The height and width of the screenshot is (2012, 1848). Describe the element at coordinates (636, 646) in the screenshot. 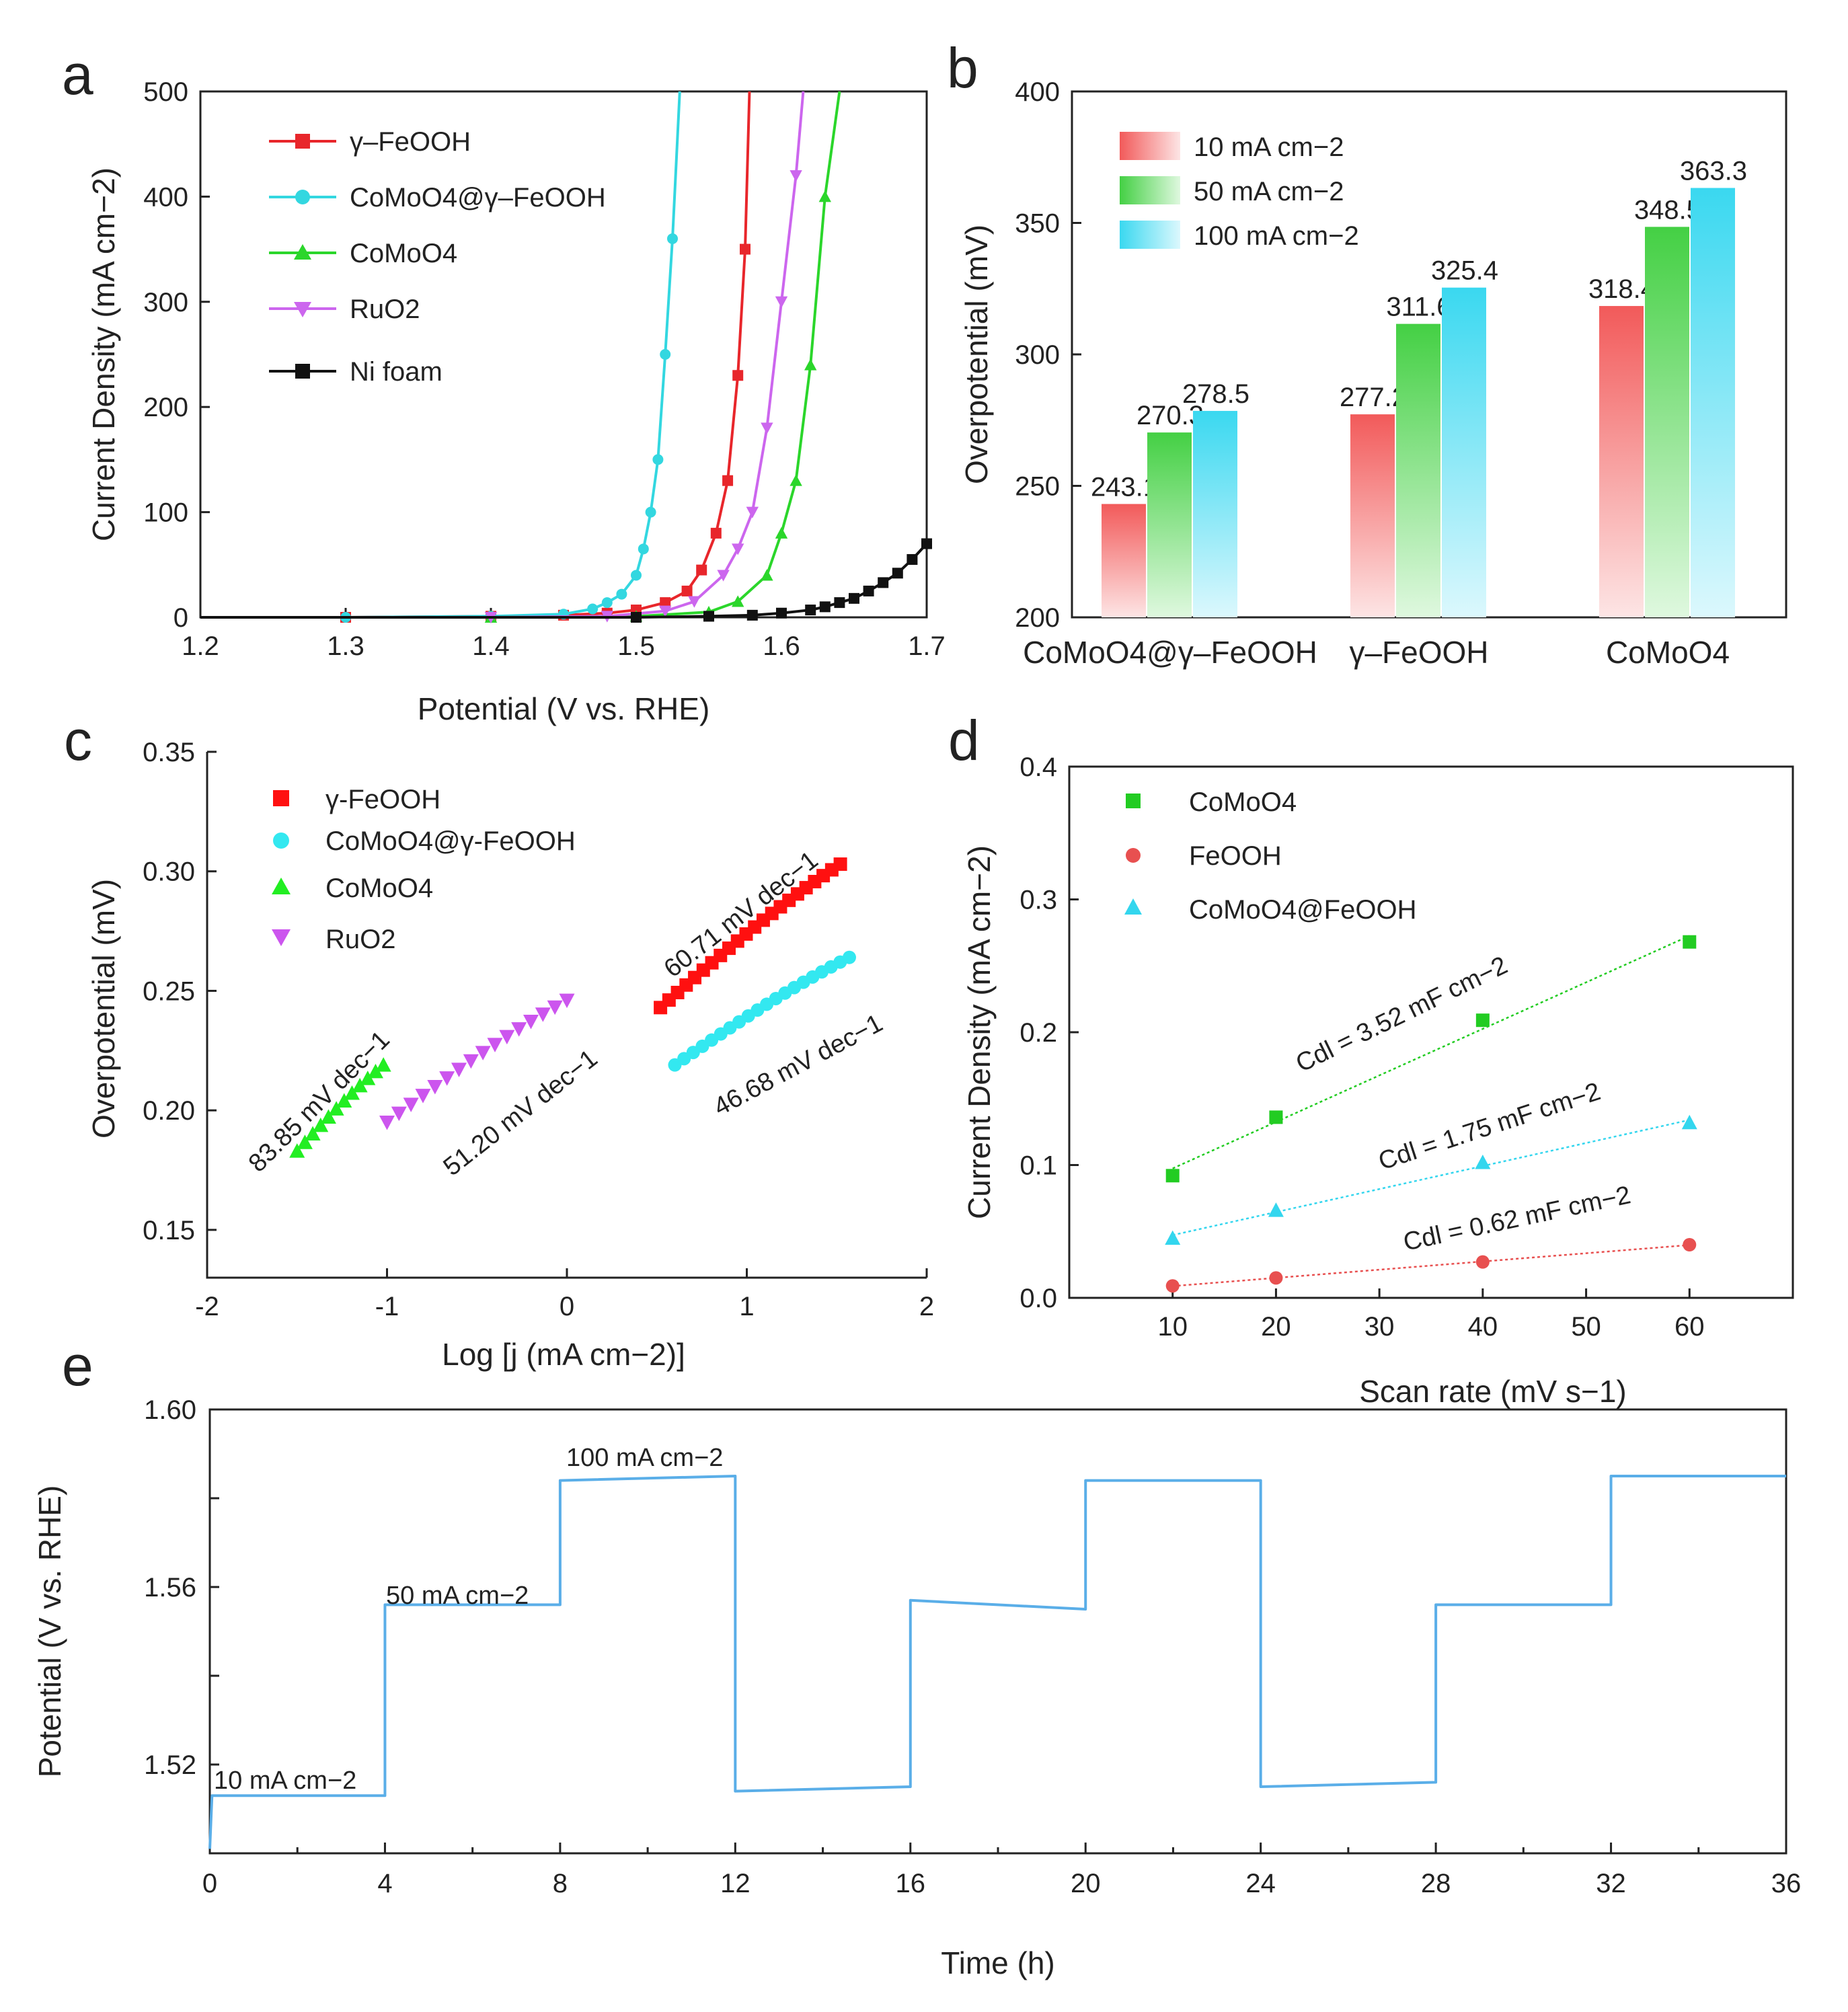

I see `x-tick-label: 1.5` at that location.